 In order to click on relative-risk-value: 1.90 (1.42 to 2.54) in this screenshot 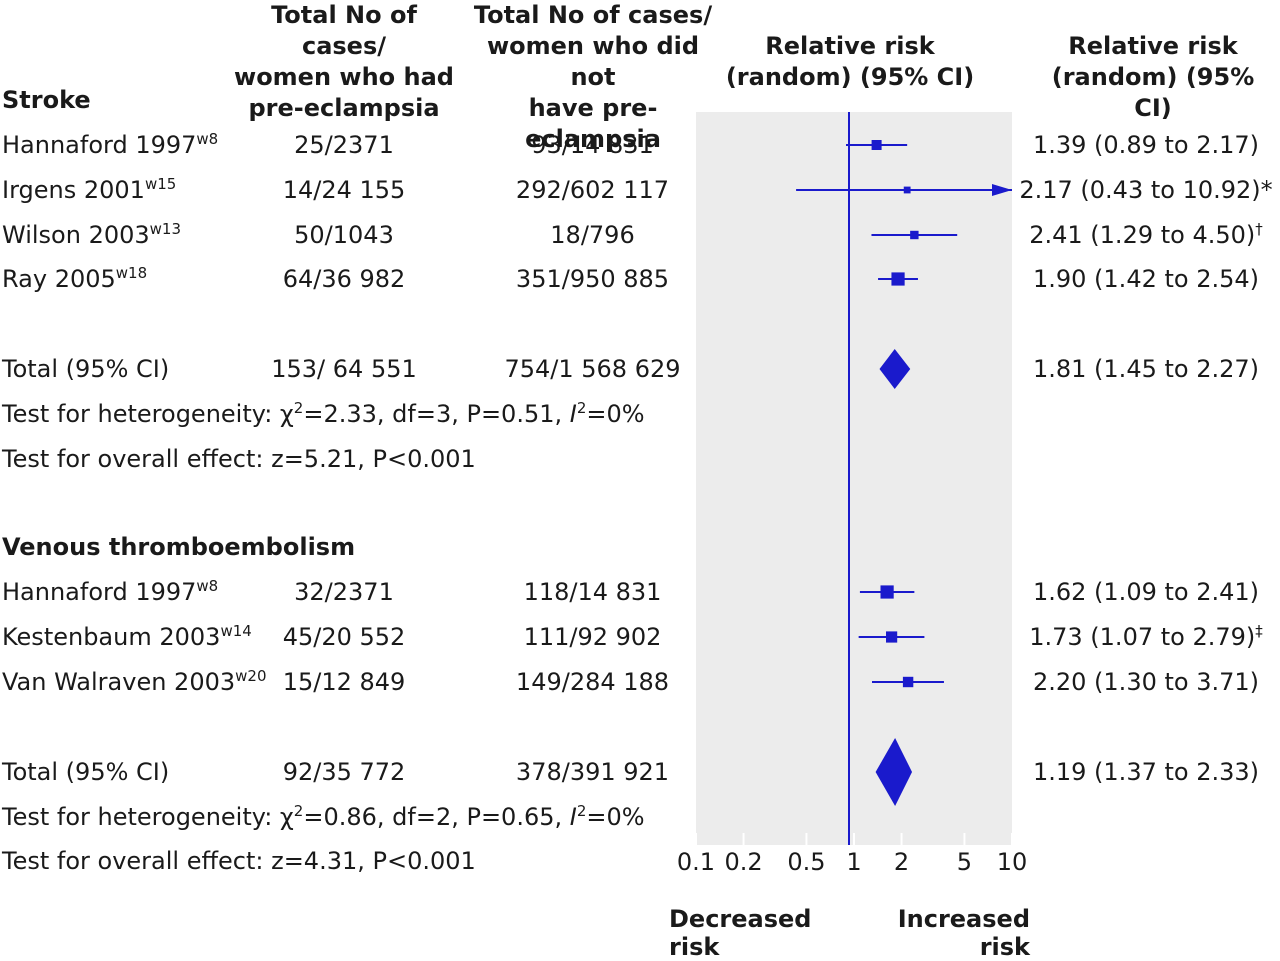, I will do `click(1146, 279)`.